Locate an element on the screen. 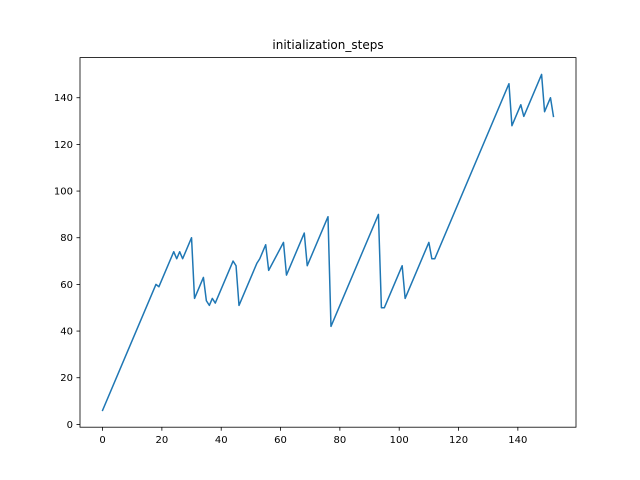  x-axis: 0 20 40 60 80 100 120 140 is located at coordinates (313, 436).